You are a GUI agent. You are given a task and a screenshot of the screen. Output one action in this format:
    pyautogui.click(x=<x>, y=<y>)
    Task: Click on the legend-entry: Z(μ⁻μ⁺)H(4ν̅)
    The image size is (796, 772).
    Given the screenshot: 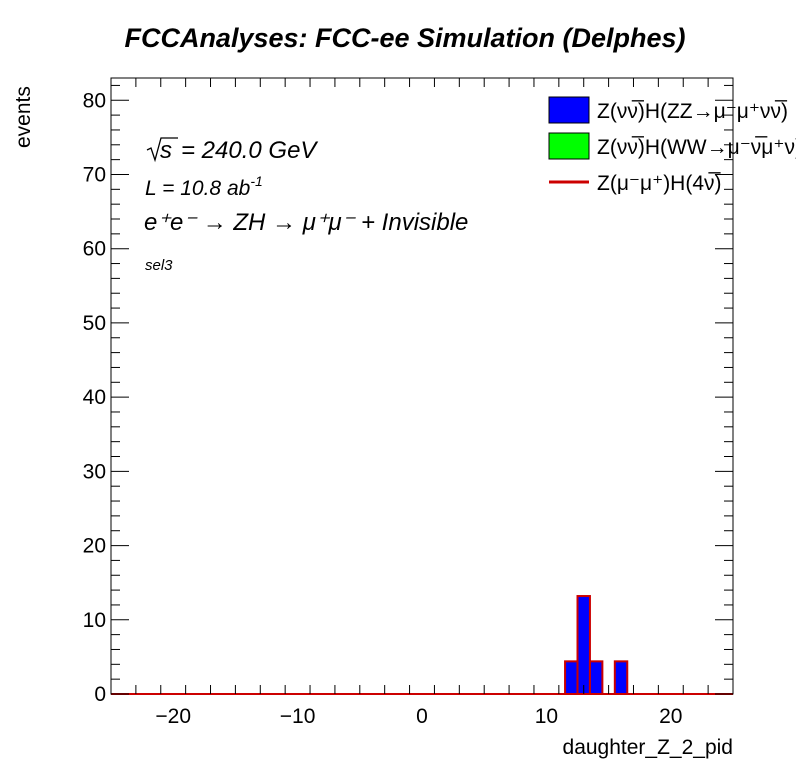 What is the action you would take?
    pyautogui.click(x=635, y=183)
    